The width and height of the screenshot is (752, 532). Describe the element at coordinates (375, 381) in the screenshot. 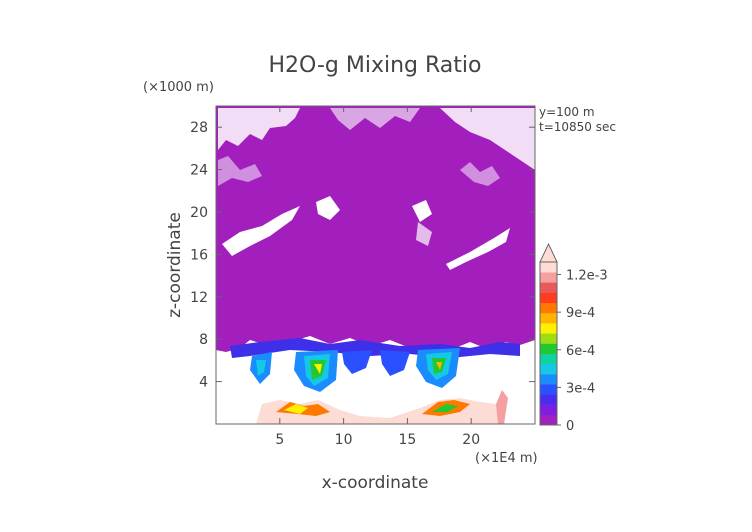

I see `lower-layer` at that location.